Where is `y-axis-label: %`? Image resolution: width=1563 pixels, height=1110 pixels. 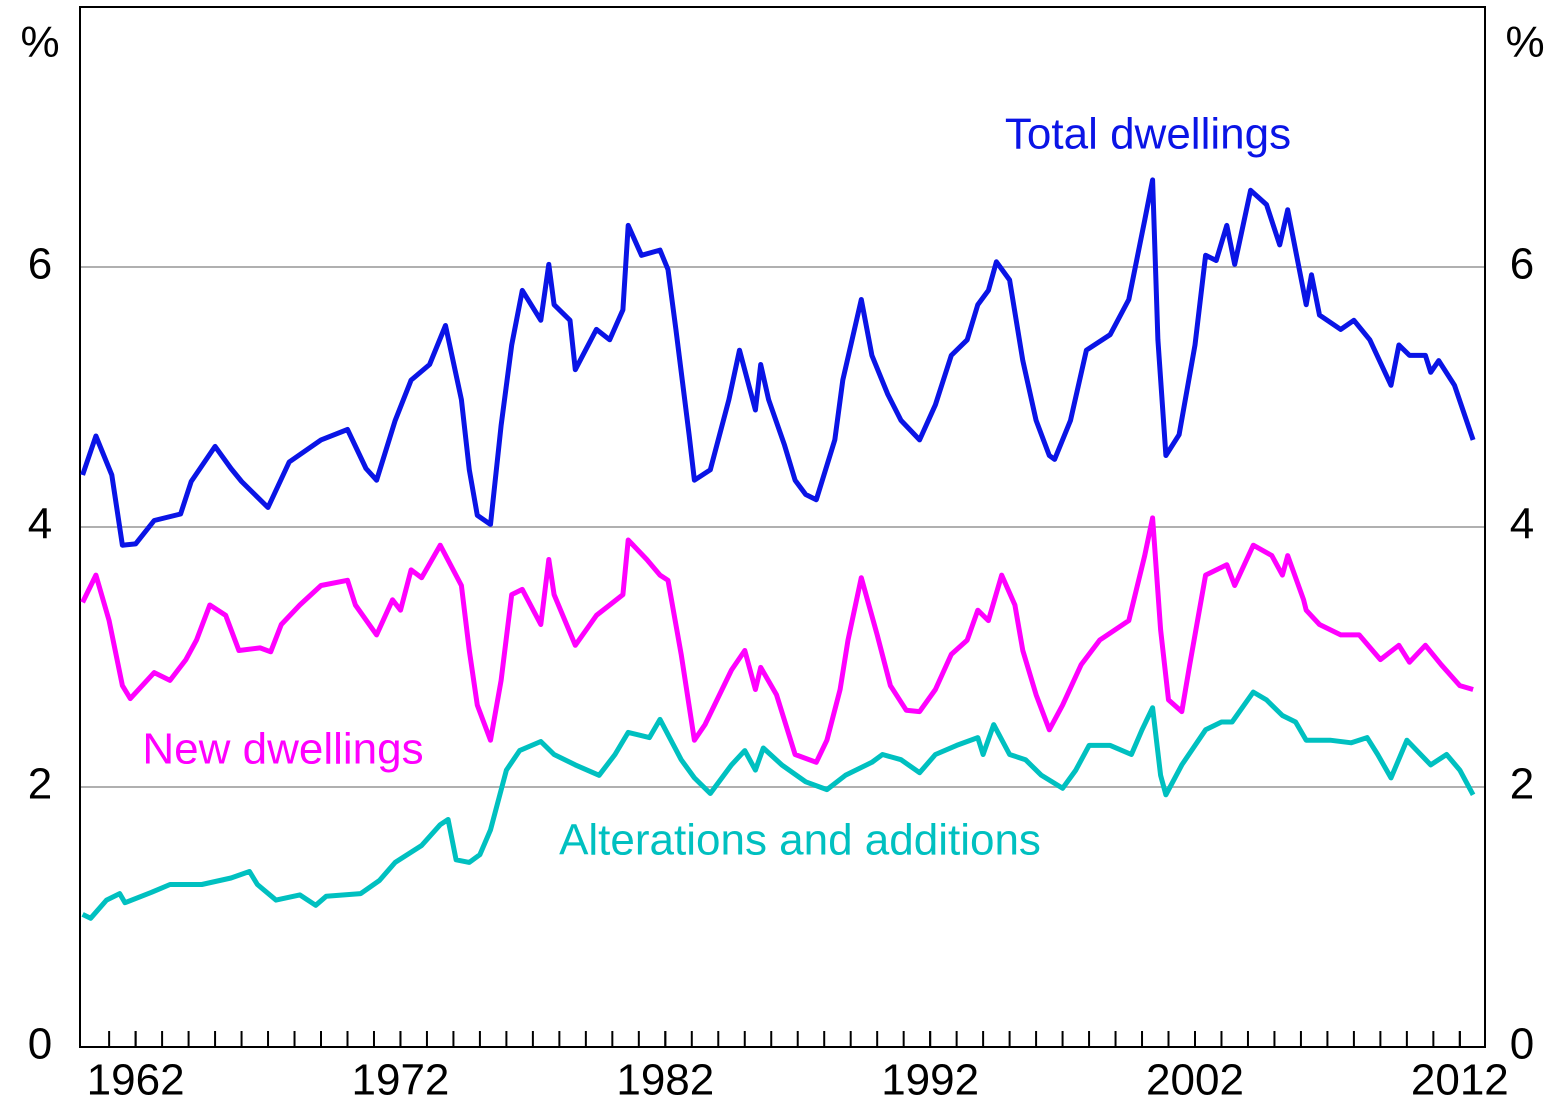
y-axis-label: % is located at coordinates (39, 42).